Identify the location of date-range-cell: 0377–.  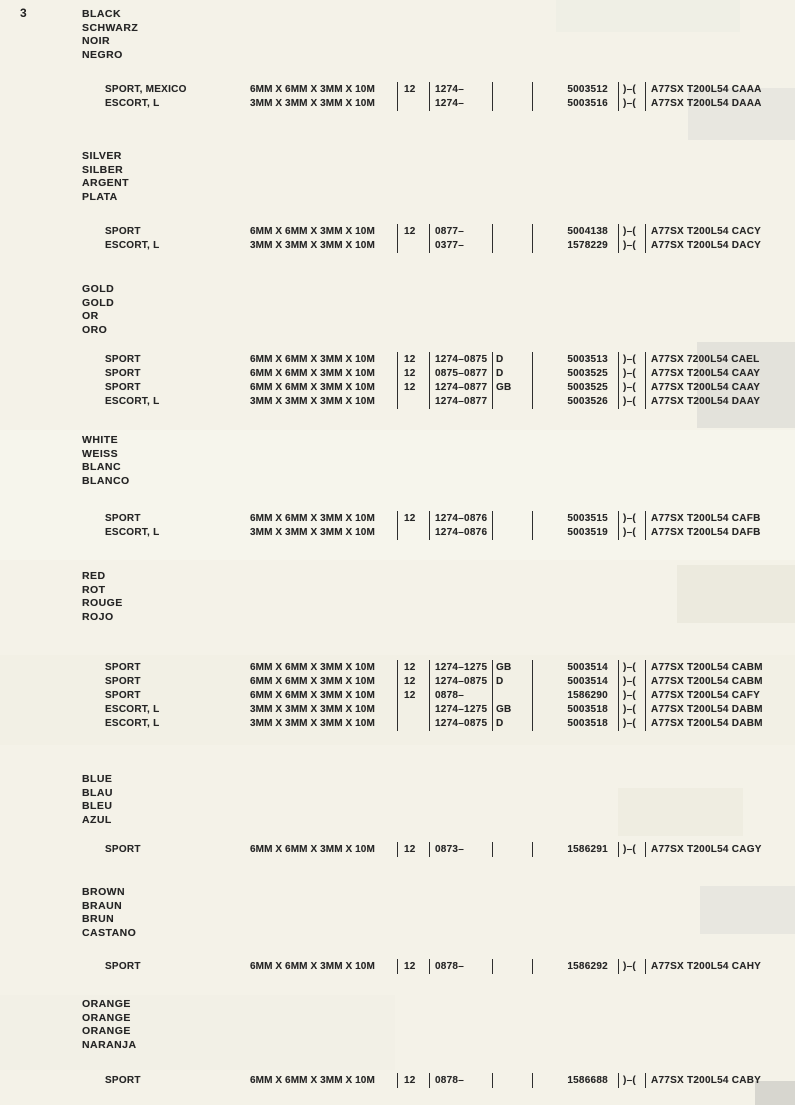
(450, 245).